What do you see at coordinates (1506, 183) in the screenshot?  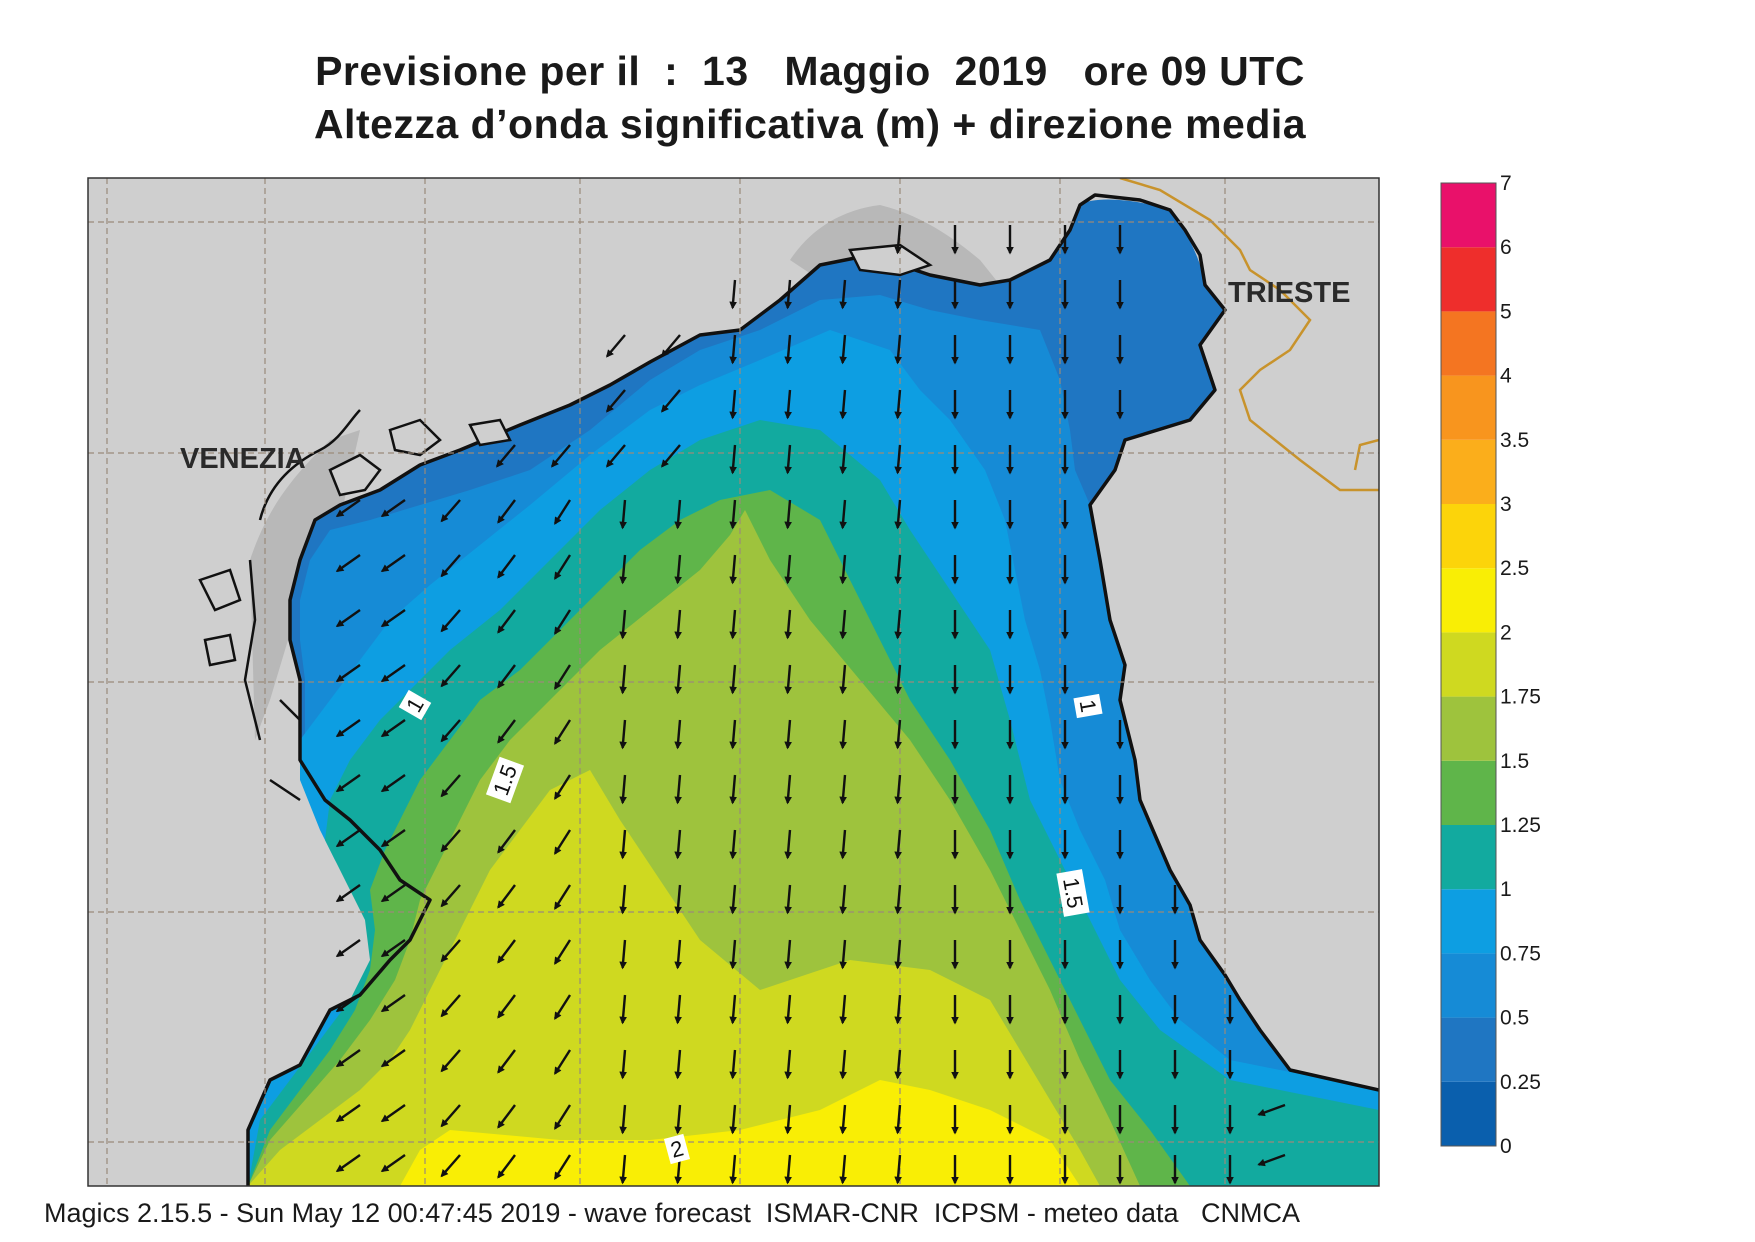 I see `colorbar-tick-label: 7` at bounding box center [1506, 183].